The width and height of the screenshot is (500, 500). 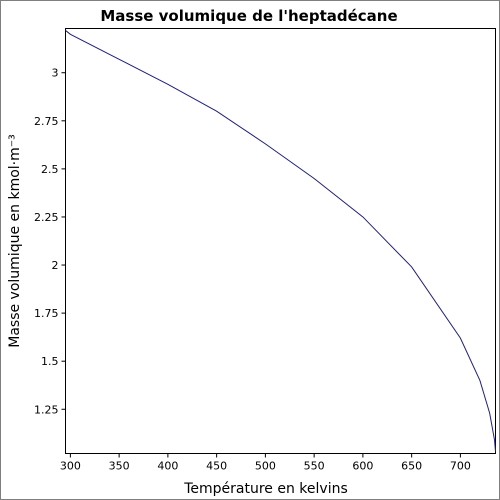 What do you see at coordinates (70, 466) in the screenshot?
I see `x-tick-label: 300` at bounding box center [70, 466].